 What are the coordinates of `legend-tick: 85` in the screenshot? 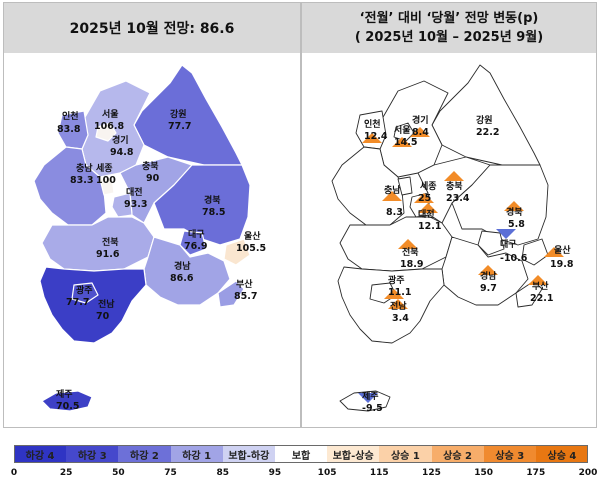 It's located at (222, 473).